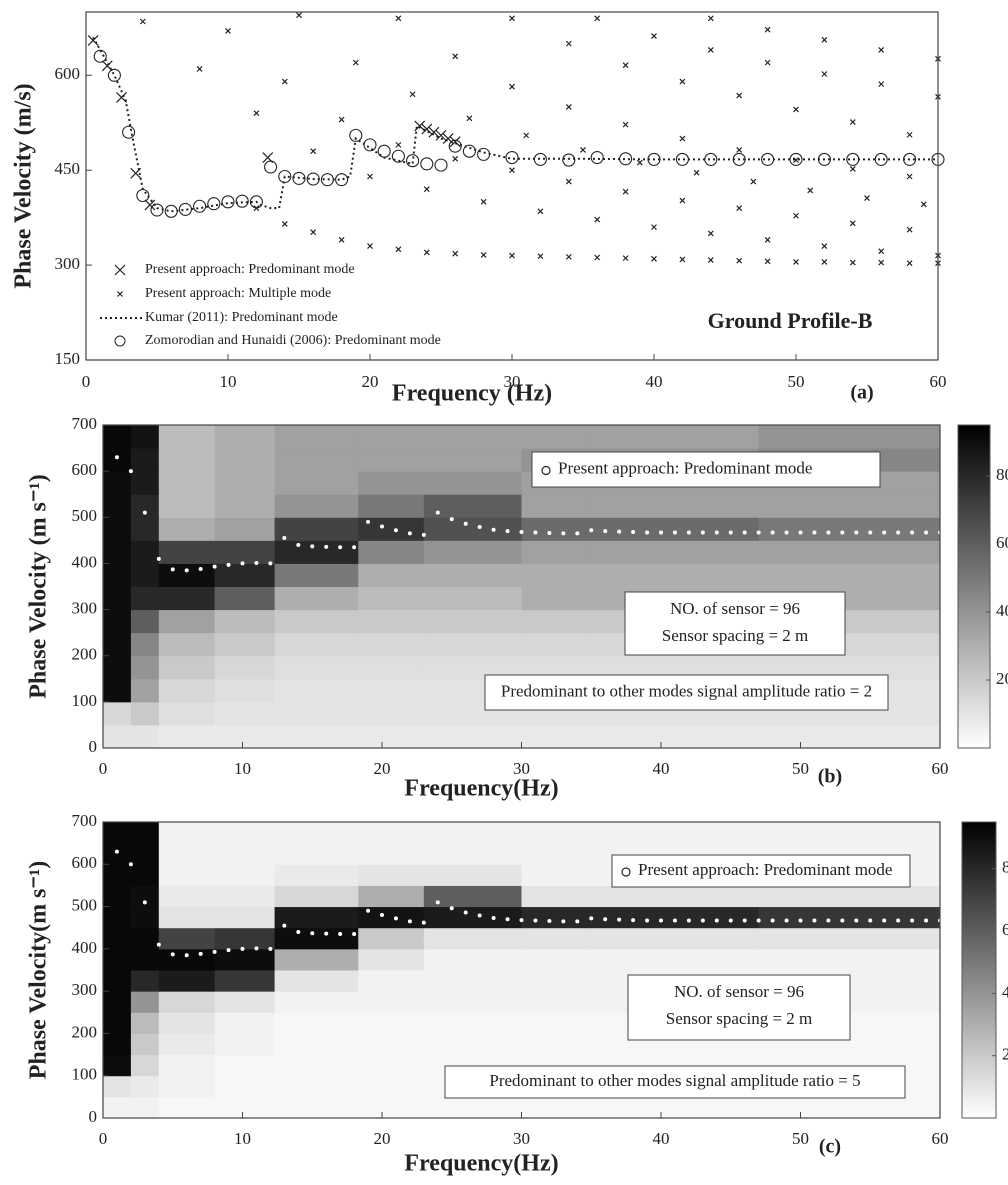 This screenshot has height=1185, width=1008. Describe the element at coordinates (228, 381) in the screenshot. I see `x-tick-label: 10` at that location.